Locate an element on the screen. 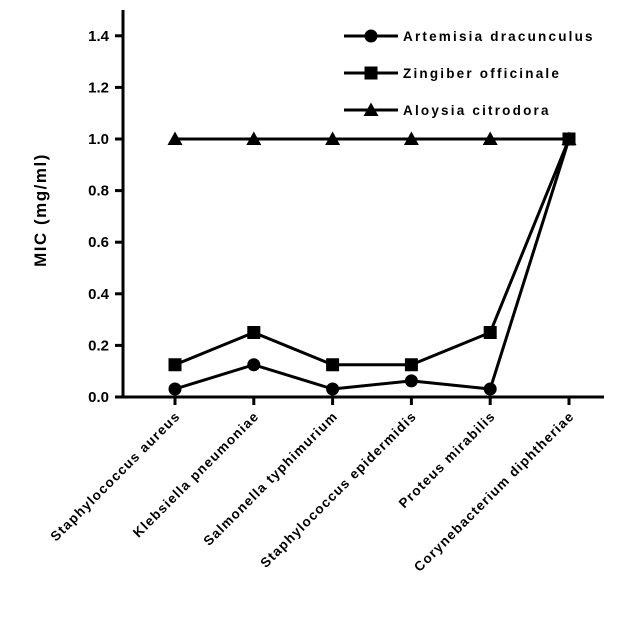 The width and height of the screenshot is (619, 630). legend-entry: Artemisia dracunculus is located at coordinates (469, 36).